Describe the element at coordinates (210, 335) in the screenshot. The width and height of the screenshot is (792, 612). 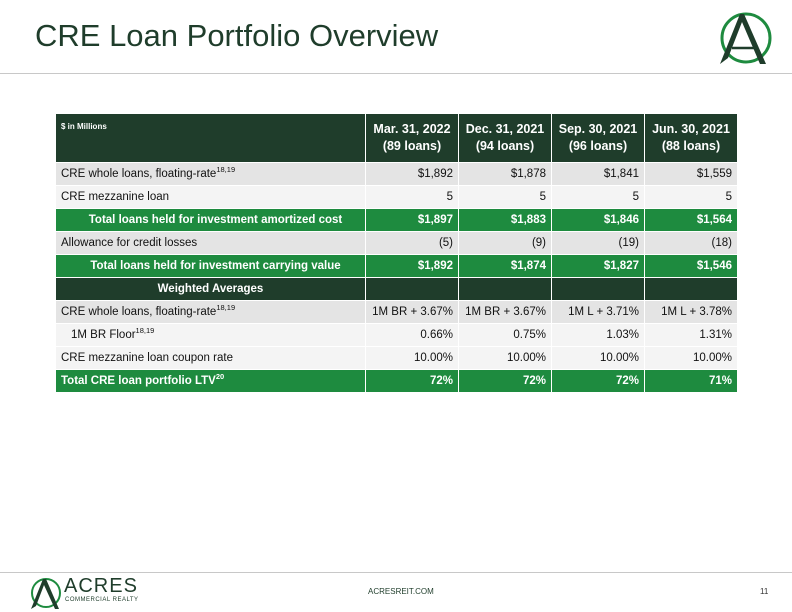
I see `row-label-cell: 1M BR Floor18,19` at that location.